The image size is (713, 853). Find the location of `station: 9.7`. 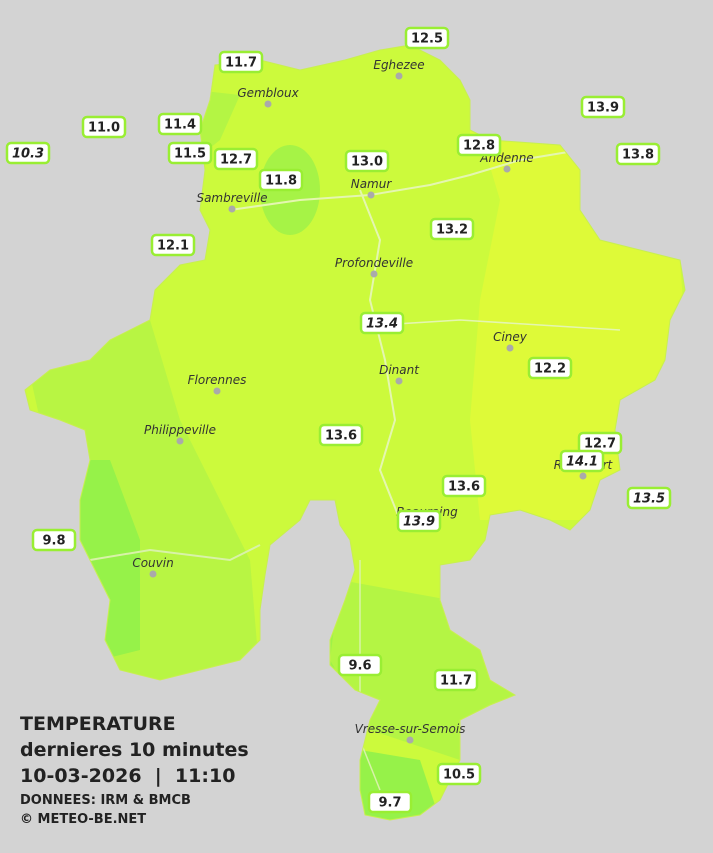

station: 9.7 is located at coordinates (390, 802).